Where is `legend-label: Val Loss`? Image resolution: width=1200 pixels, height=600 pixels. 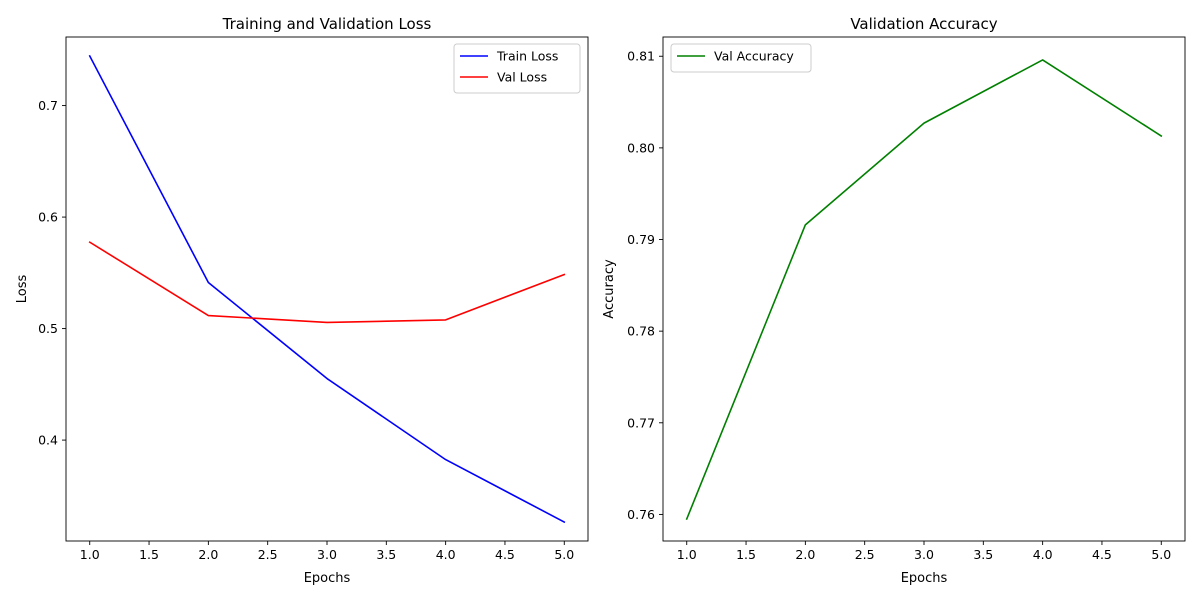 legend-label: Val Loss is located at coordinates (522, 77).